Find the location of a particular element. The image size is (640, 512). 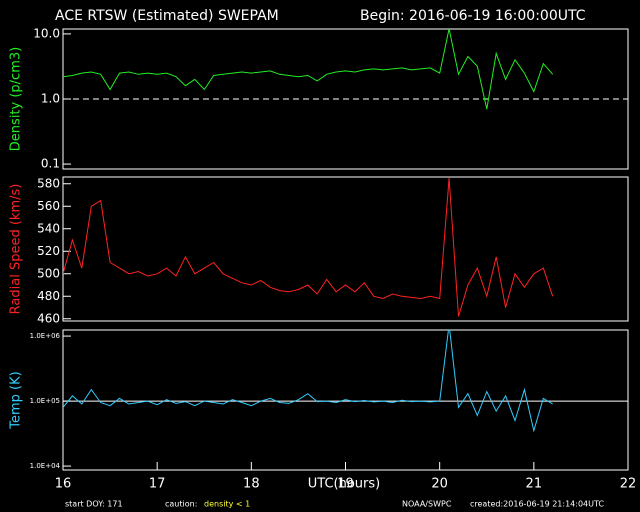

y-axis-label: Temp (K) is located at coordinates (16, 400).